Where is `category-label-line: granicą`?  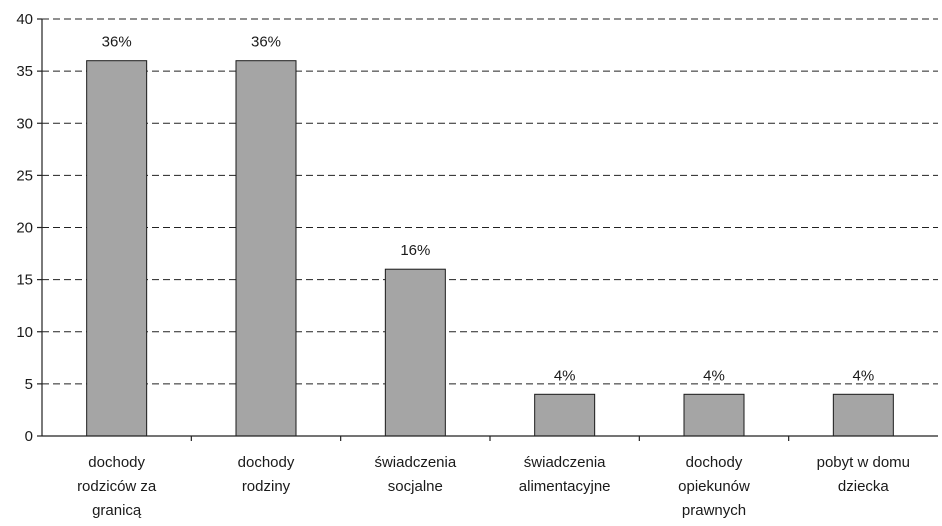 category-label-line: granicą is located at coordinates (117, 510).